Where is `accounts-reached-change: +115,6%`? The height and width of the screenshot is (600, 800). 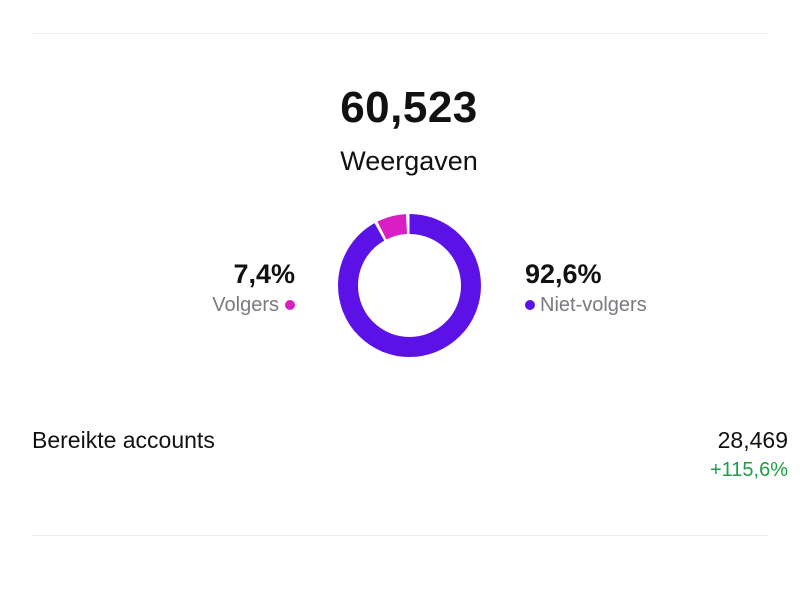
accounts-reached-change: +115,6% is located at coordinates (748, 470).